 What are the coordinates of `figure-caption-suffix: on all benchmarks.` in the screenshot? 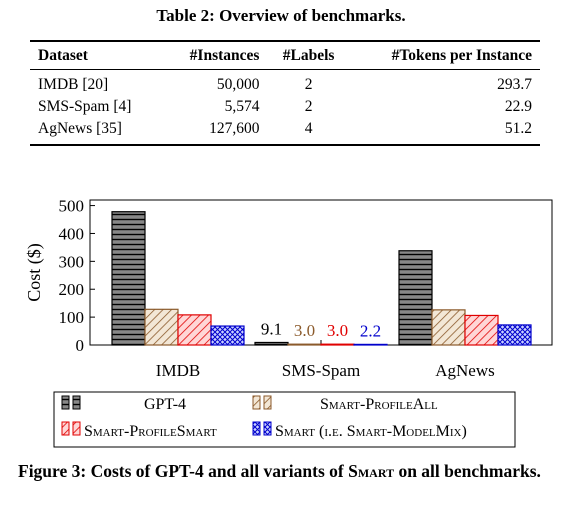 It's located at (467, 471).